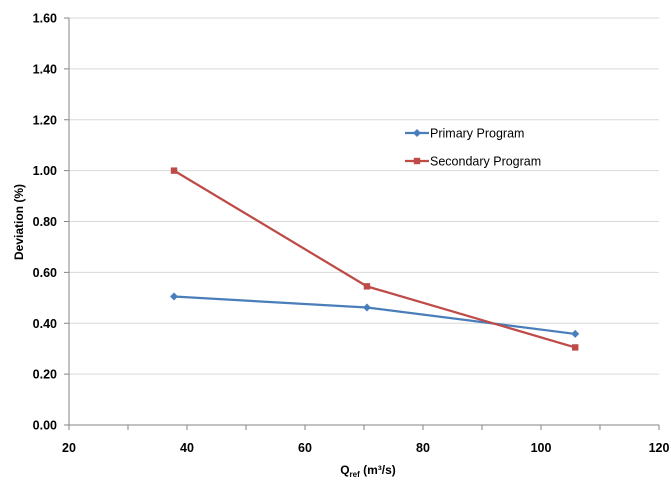  What do you see at coordinates (45, 375) in the screenshot?
I see `y-tick-label: 0.20` at bounding box center [45, 375].